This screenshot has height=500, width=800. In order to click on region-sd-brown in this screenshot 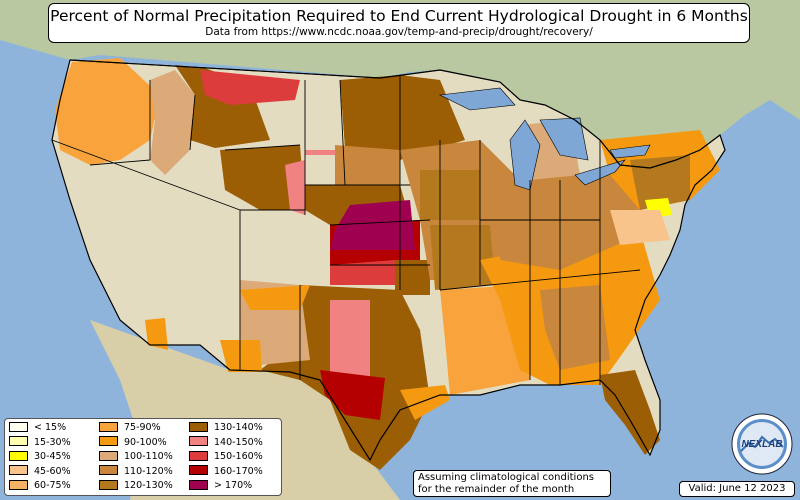, I will do `click(367, 165)`.